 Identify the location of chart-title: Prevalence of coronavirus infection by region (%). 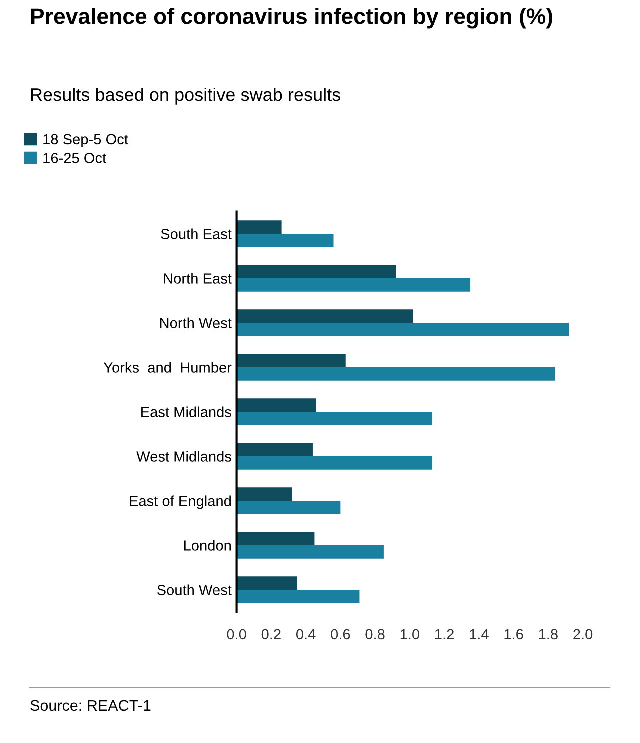
(291, 18).